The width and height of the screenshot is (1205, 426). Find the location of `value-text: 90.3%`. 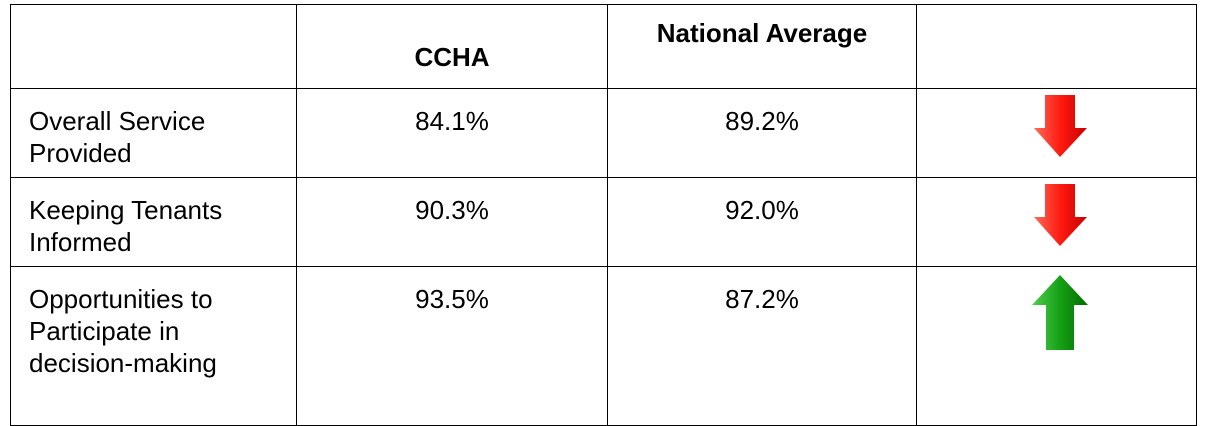

value-text: 90.3% is located at coordinates (452, 210).